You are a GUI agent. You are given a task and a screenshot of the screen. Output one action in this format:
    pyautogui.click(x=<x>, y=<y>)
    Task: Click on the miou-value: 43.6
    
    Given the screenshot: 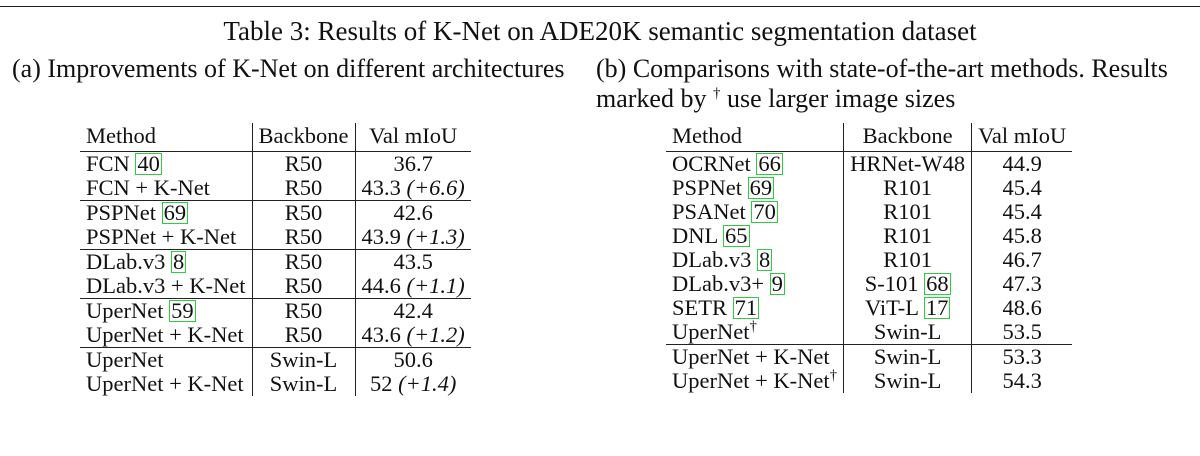 What is the action you would take?
    pyautogui.click(x=384, y=334)
    